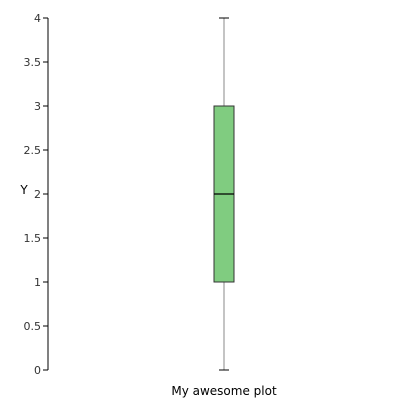 The width and height of the screenshot is (400, 400). What do you see at coordinates (33, 238) in the screenshot?
I see `y-tick-label: 1.5` at bounding box center [33, 238].